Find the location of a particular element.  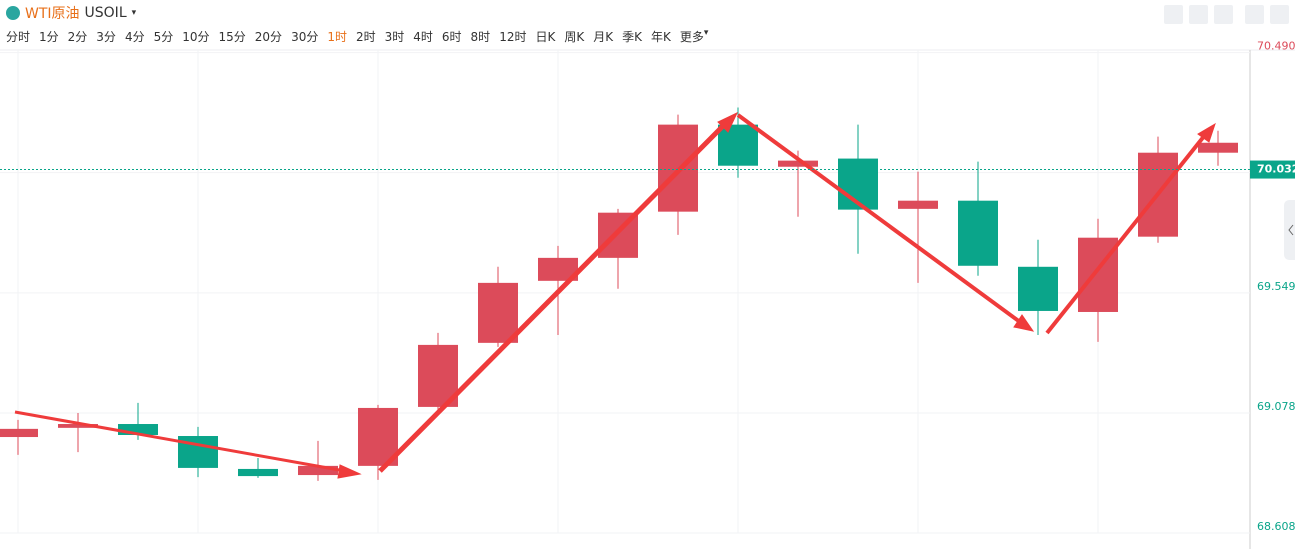

y-tick-label: 69.078 is located at coordinates (1276, 406).